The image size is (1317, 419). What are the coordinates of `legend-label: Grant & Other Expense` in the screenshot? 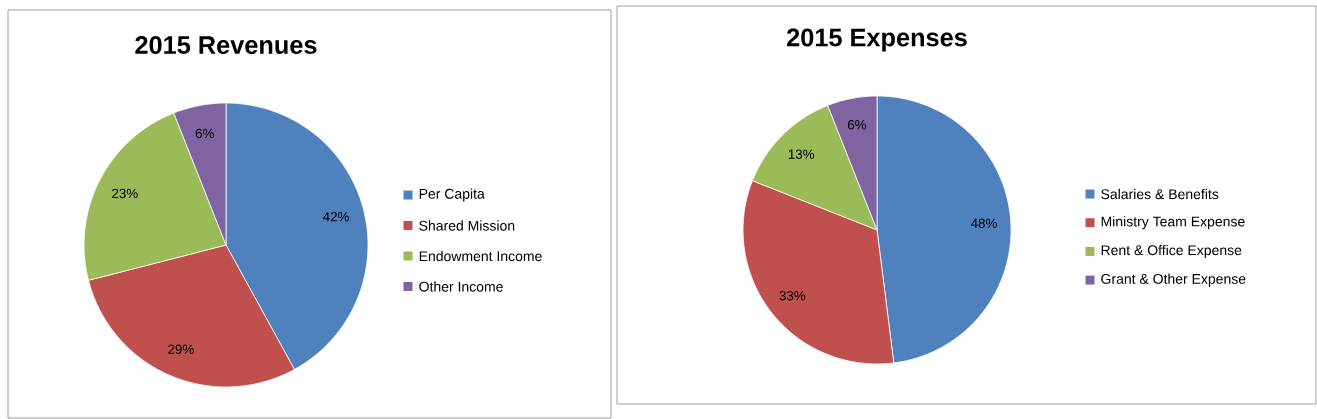 It's located at (1173, 280).